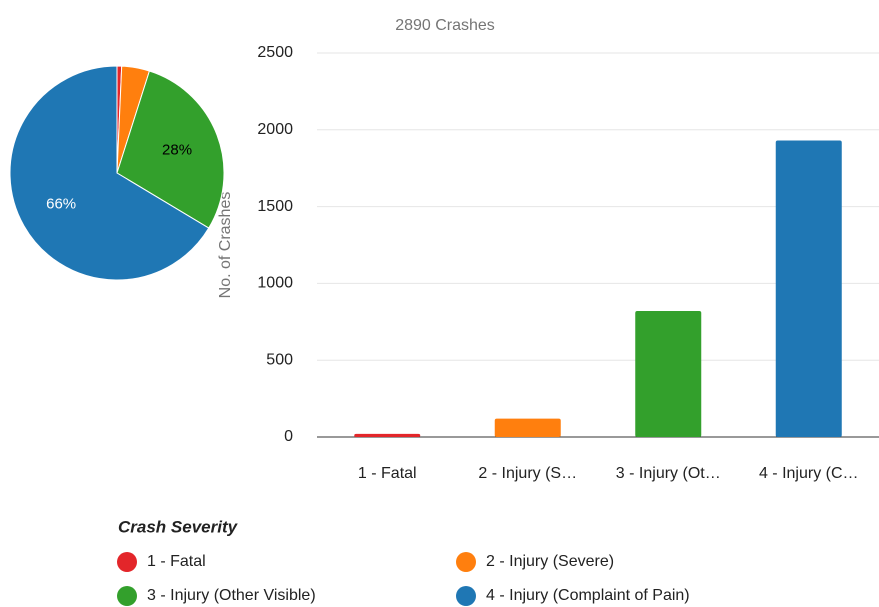  What do you see at coordinates (288, 436) in the screenshot?
I see `y-tick-label: 0` at bounding box center [288, 436].